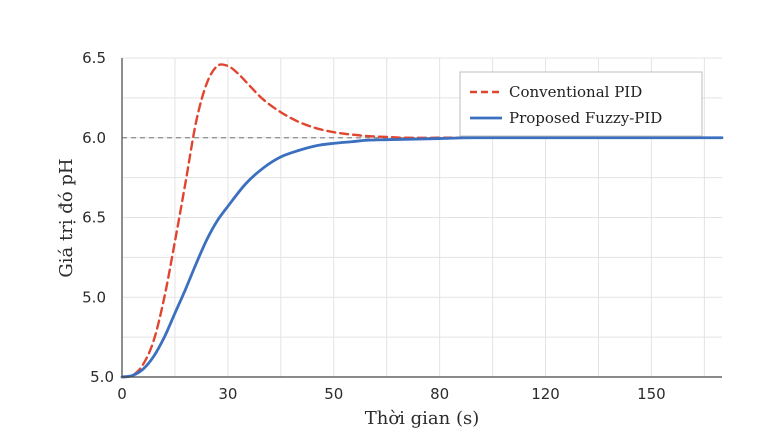  I want to click on x-tick-label: 80, so click(439, 394).